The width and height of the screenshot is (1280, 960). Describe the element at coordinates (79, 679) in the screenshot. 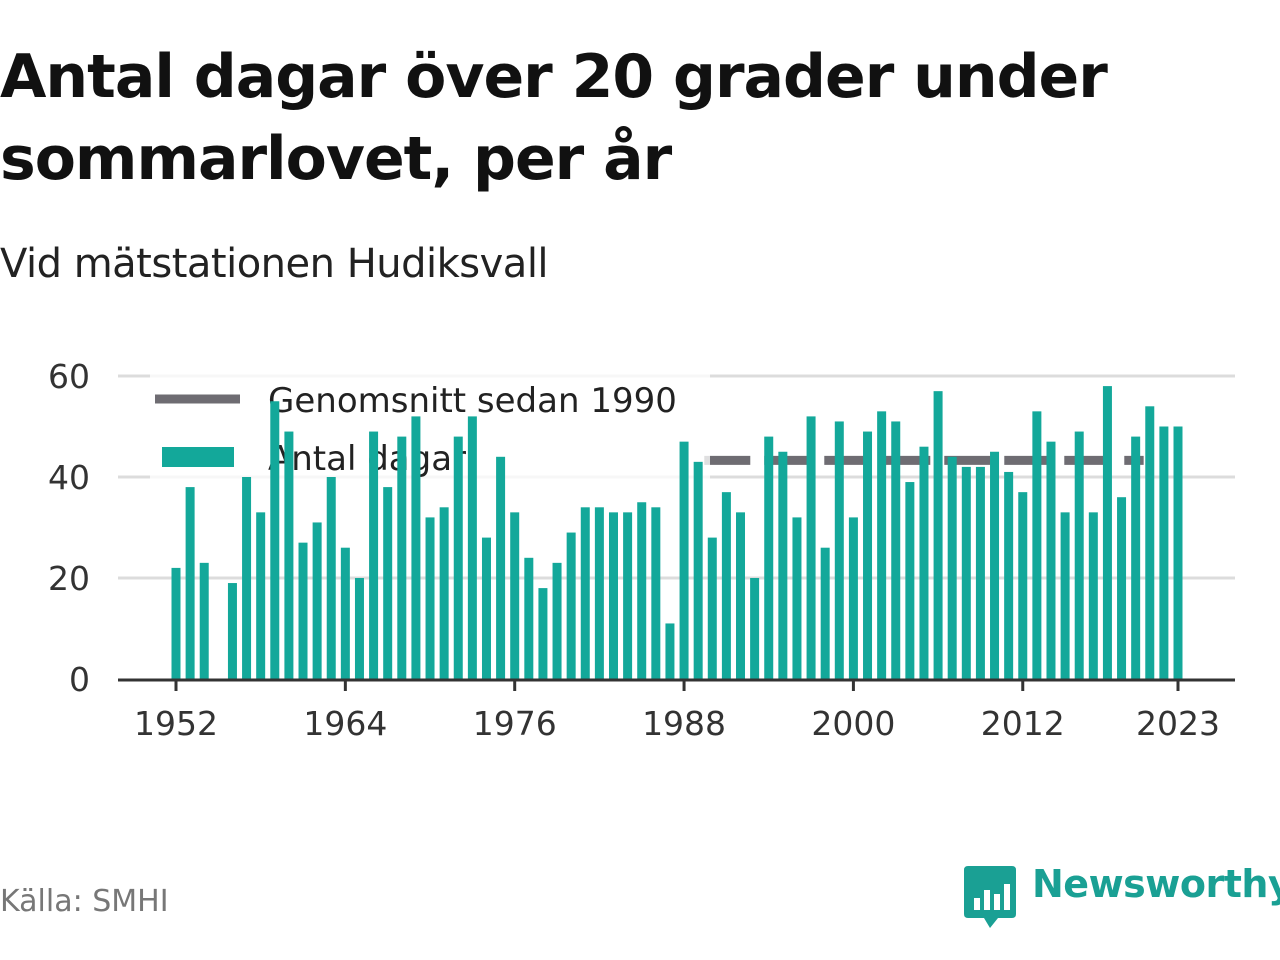

I see `y-tick-label-0: 0` at that location.